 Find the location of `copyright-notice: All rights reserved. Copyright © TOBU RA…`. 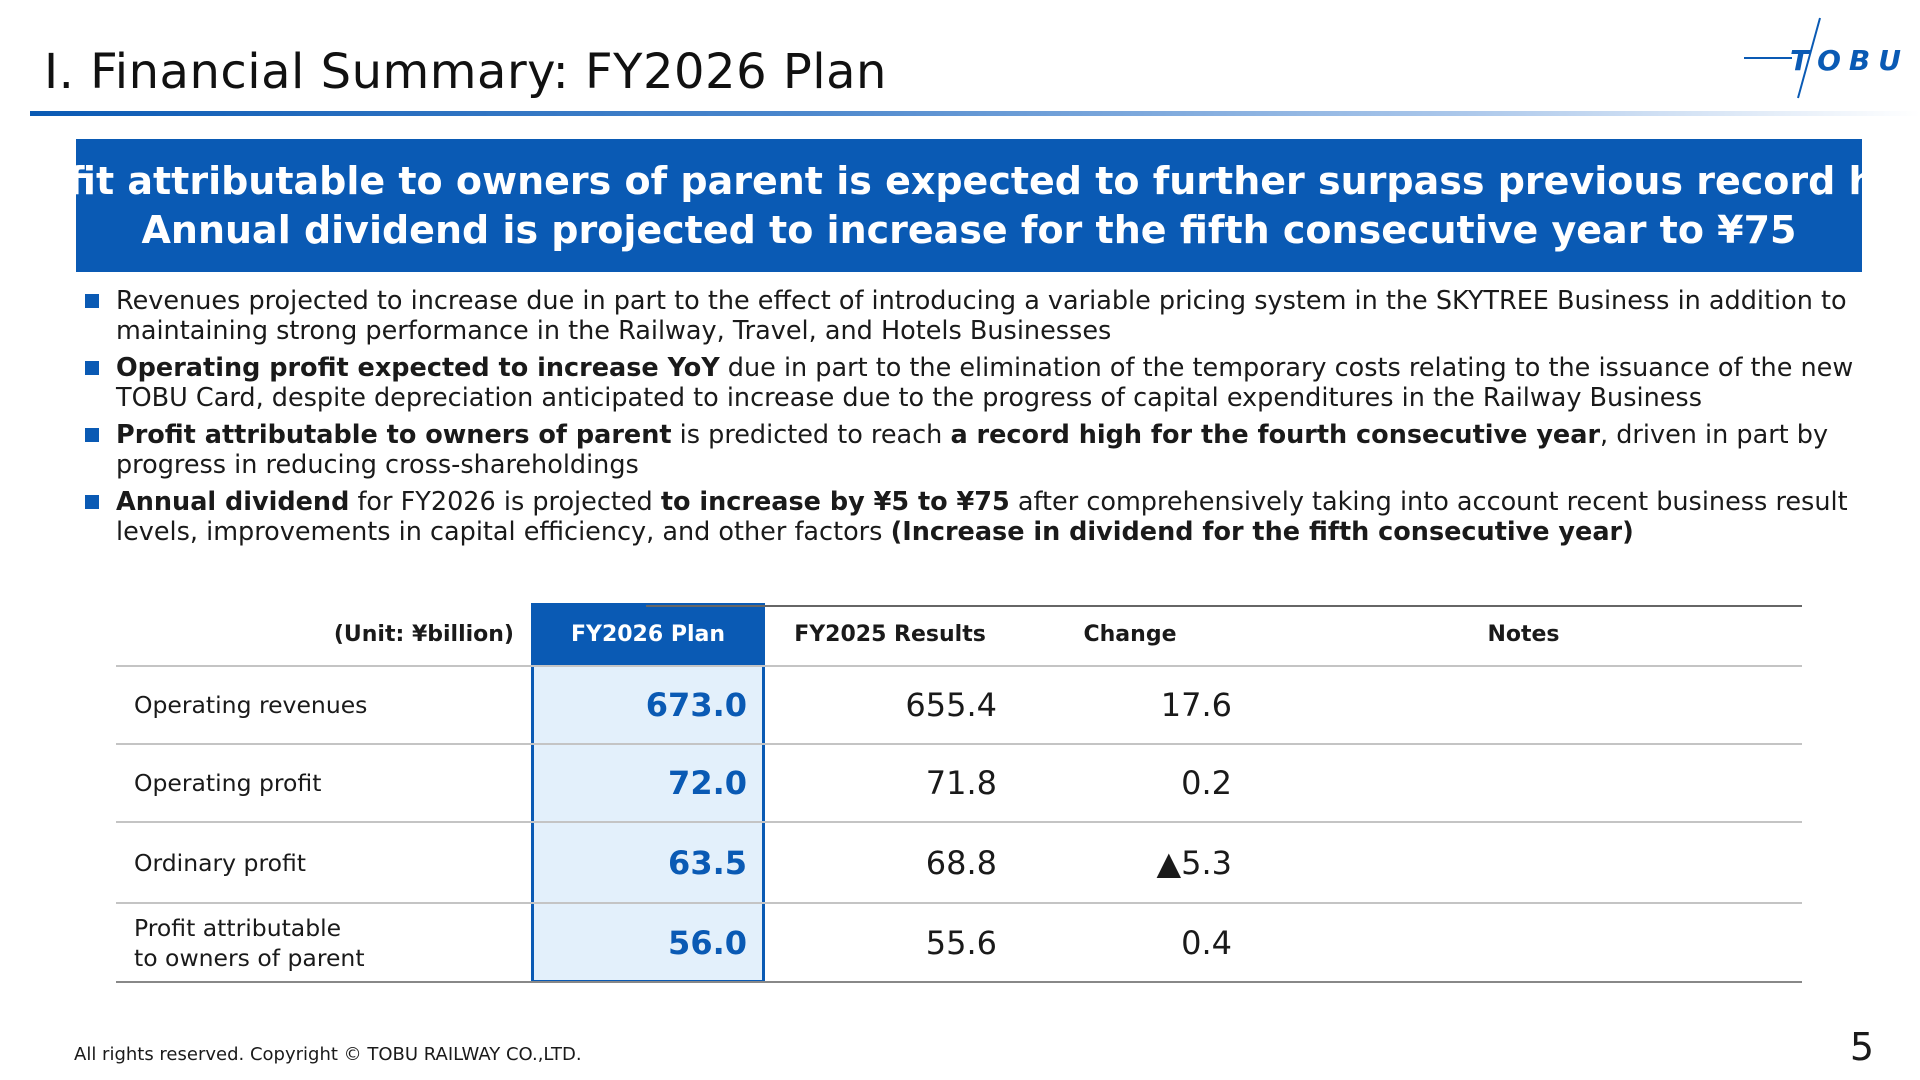

copyright-notice: All rights reserved. Copyright © TOBU RA… is located at coordinates (328, 1054).